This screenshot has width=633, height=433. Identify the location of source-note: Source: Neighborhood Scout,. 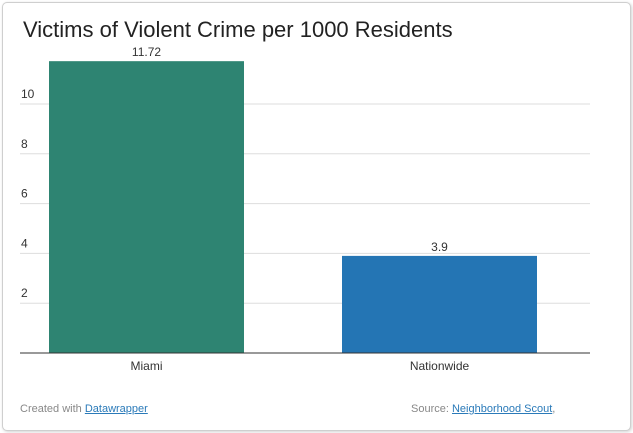
(483, 409).